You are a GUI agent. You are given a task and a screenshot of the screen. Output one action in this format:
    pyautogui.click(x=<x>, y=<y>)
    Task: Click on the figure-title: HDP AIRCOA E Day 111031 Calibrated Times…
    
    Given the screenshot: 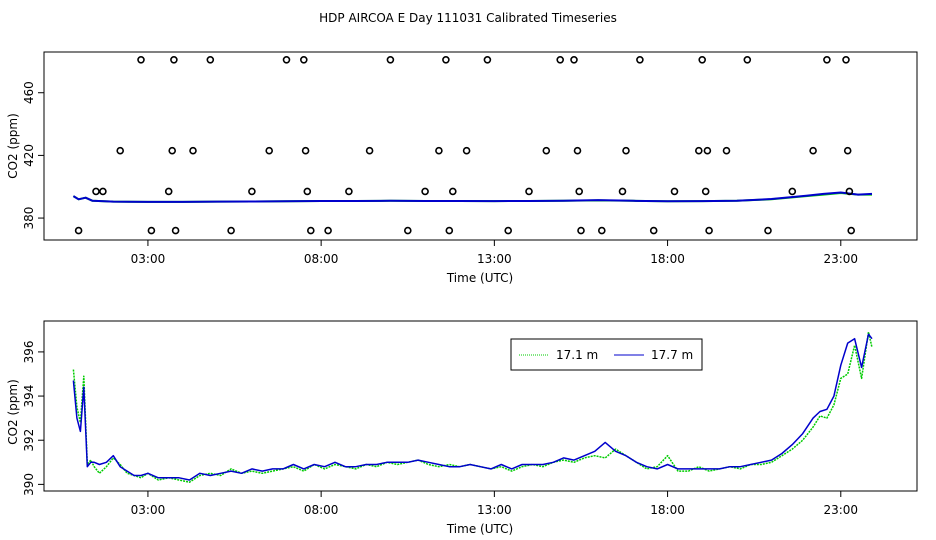 What is the action you would take?
    pyautogui.click(x=468, y=18)
    